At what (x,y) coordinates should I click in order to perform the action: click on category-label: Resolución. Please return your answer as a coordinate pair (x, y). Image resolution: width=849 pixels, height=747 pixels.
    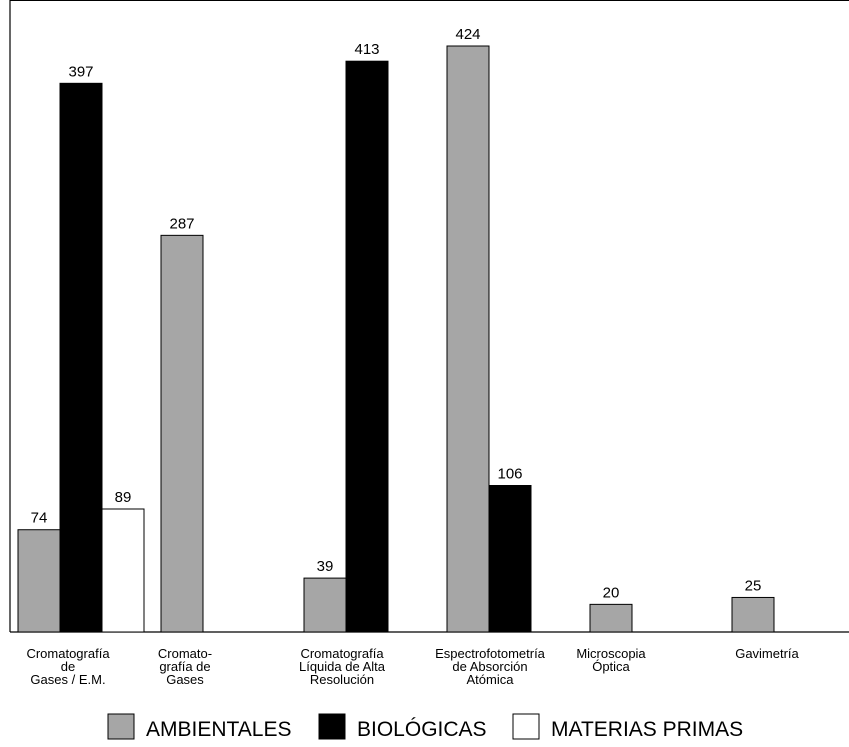
    Looking at the image, I should click on (342, 679).